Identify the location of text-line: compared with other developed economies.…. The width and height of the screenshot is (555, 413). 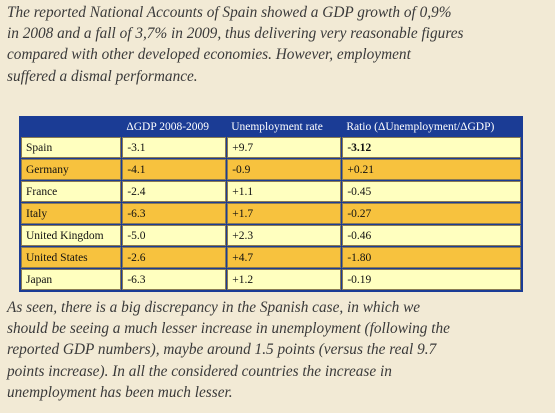
(209, 55).